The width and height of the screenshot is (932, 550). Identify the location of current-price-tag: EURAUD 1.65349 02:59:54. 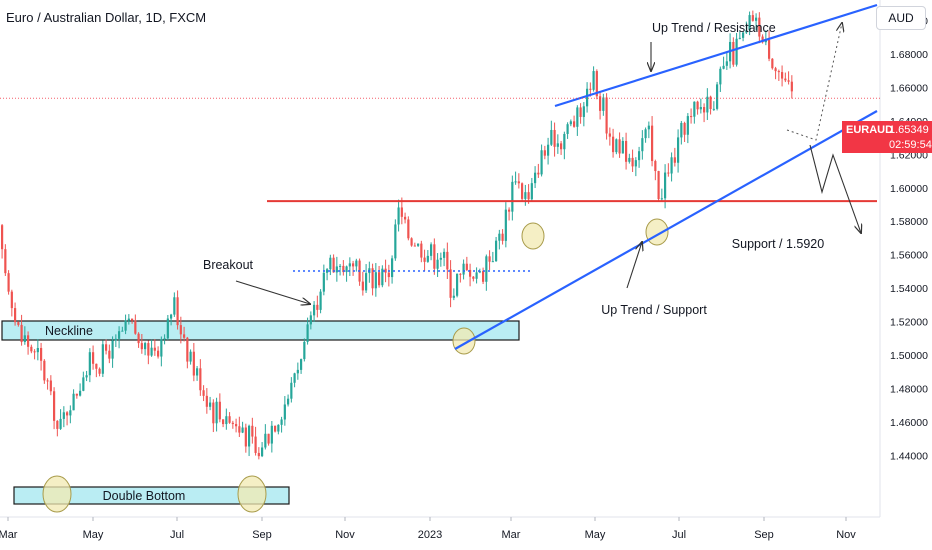
(887, 137).